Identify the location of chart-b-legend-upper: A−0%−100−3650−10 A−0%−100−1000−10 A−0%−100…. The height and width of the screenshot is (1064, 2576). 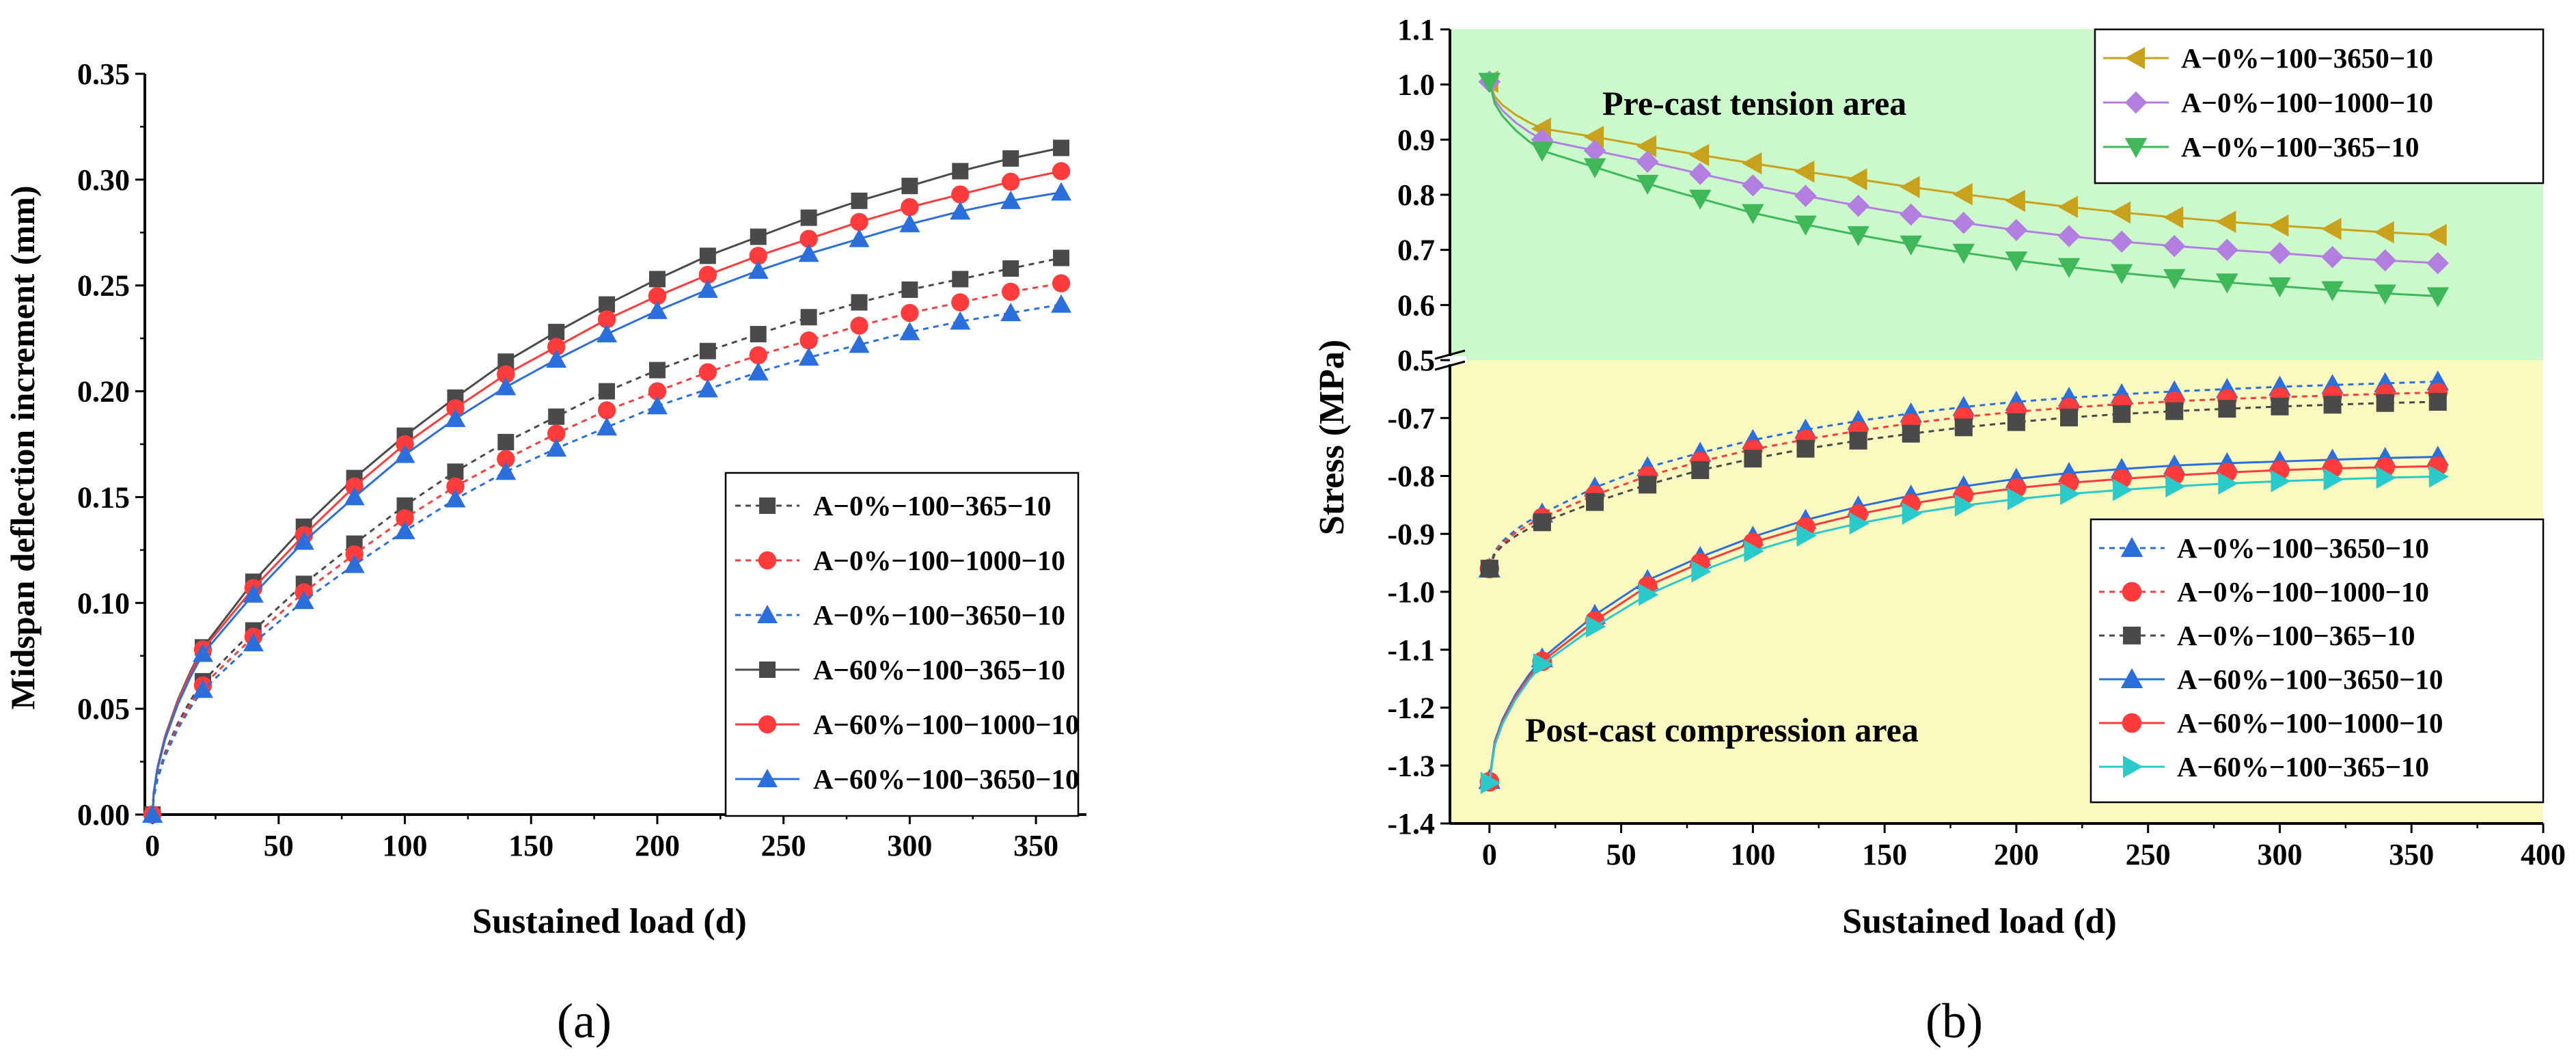
(2319, 106).